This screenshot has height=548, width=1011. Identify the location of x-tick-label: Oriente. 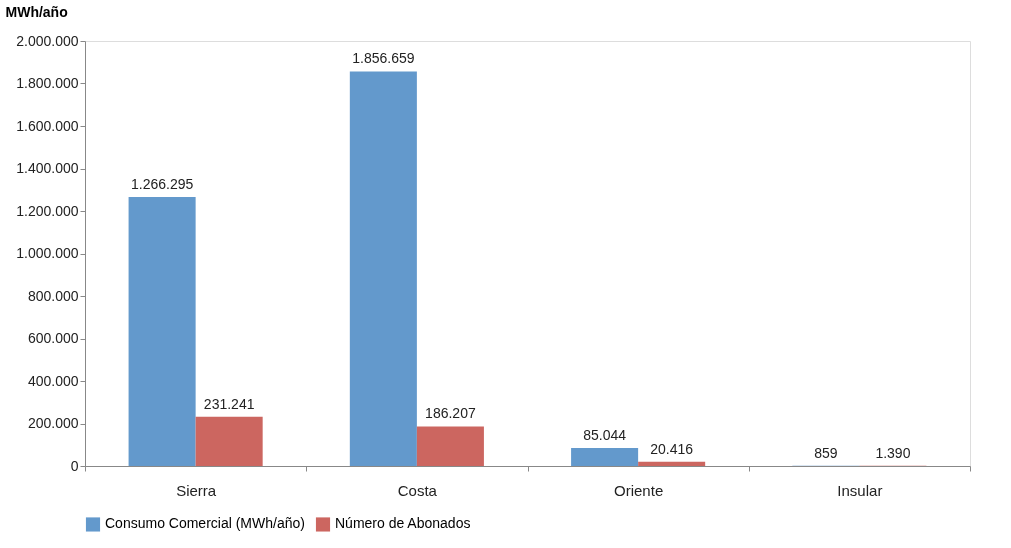
(639, 490).